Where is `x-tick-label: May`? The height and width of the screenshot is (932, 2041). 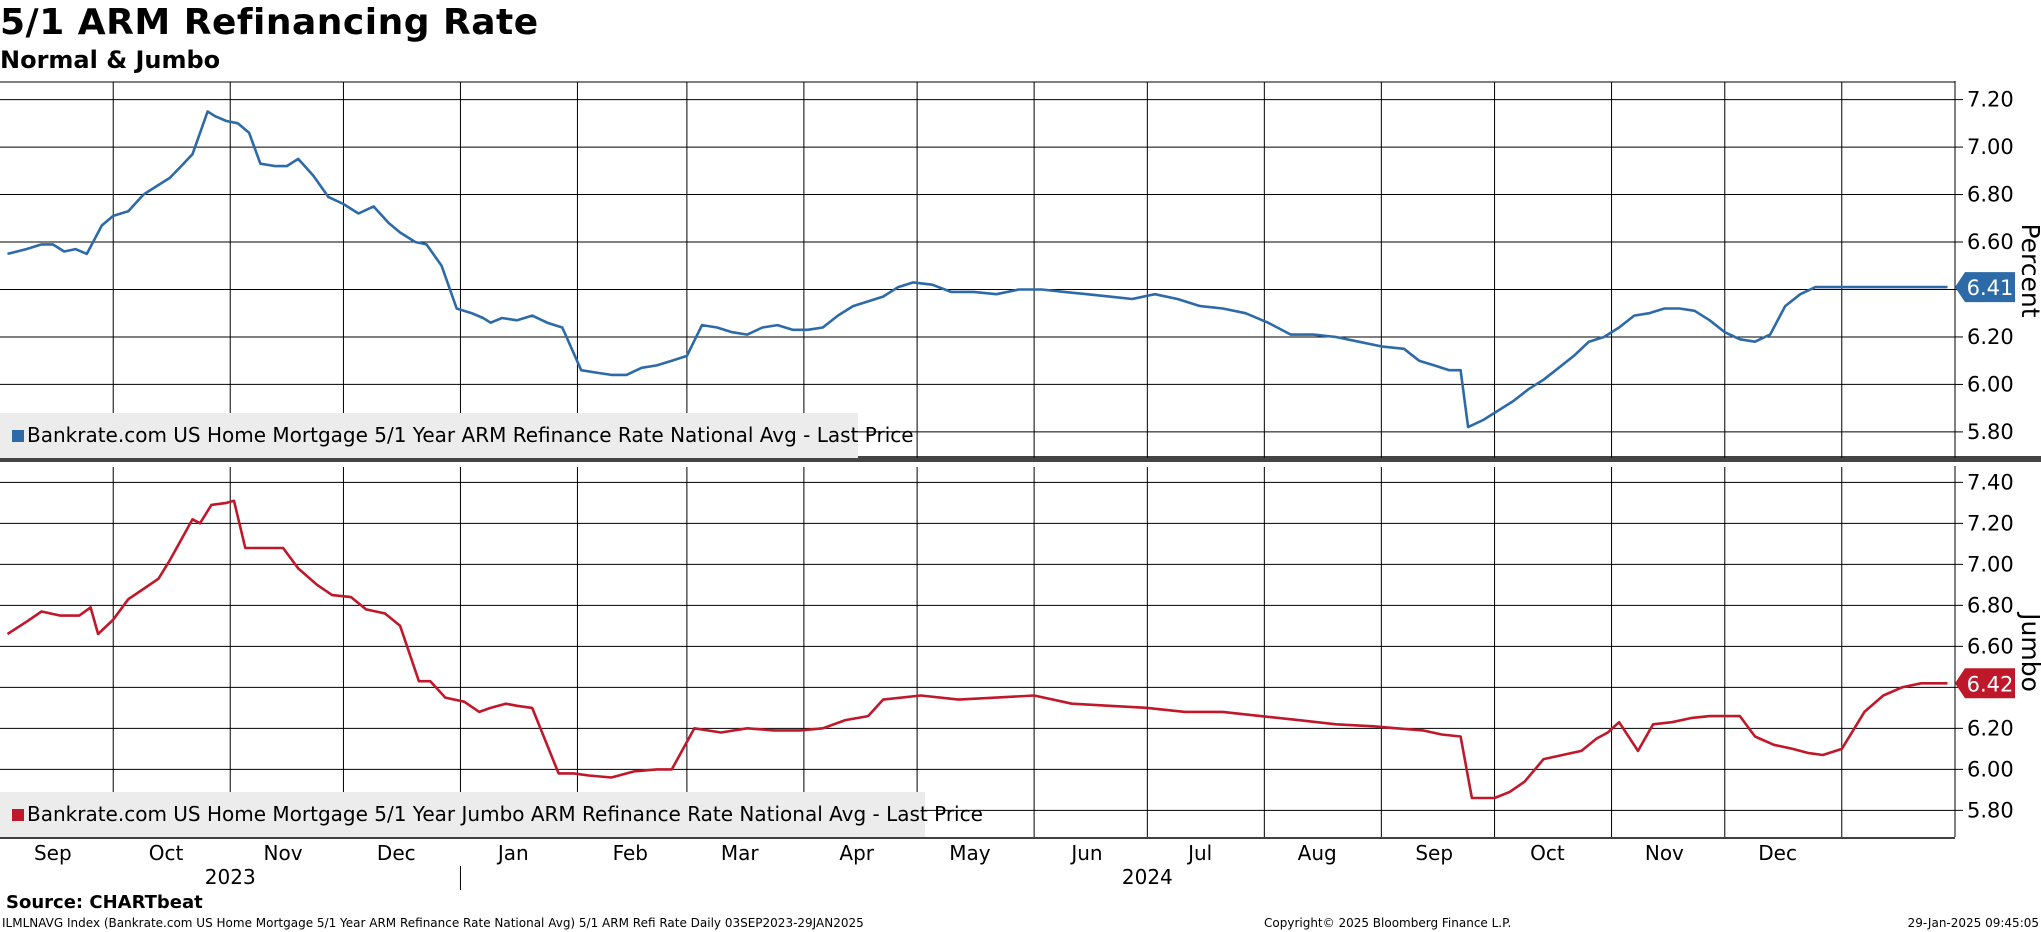 x-tick-label: May is located at coordinates (970, 853).